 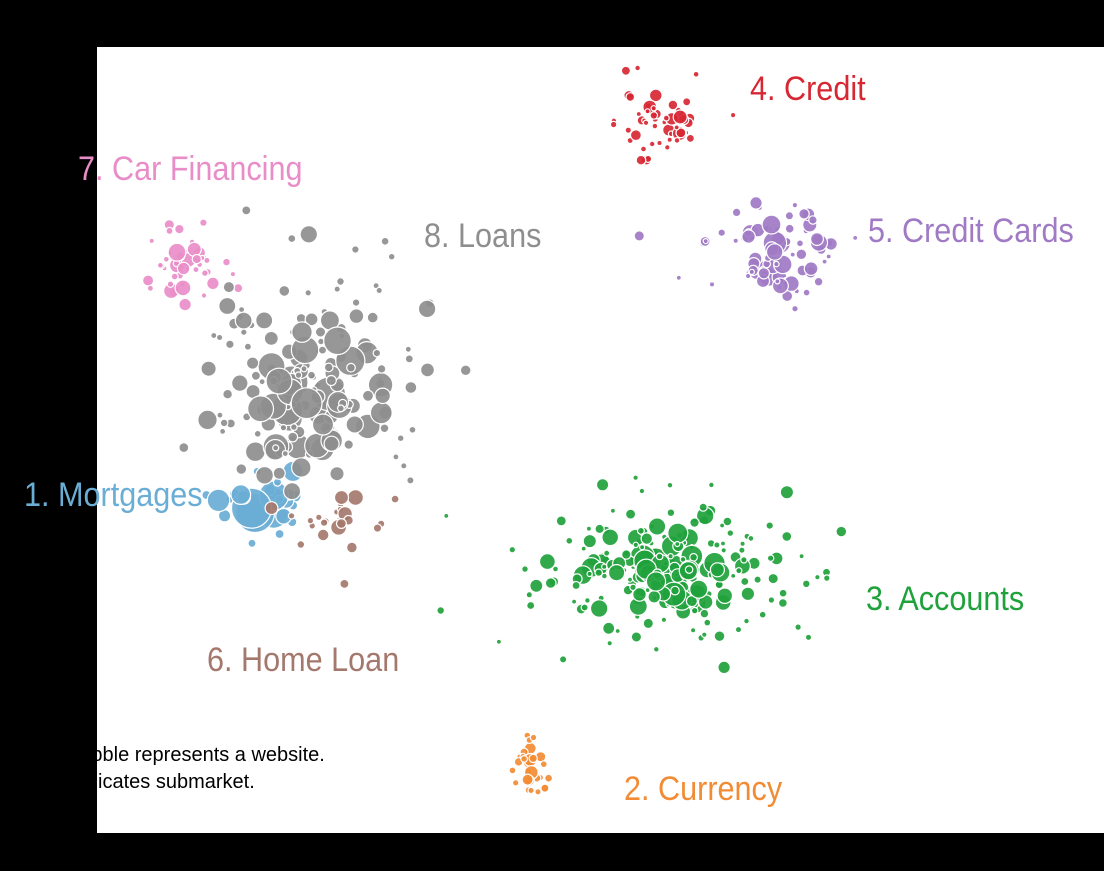 I want to click on cluster-label-home-loan: 6. Home Loan, so click(x=303, y=660).